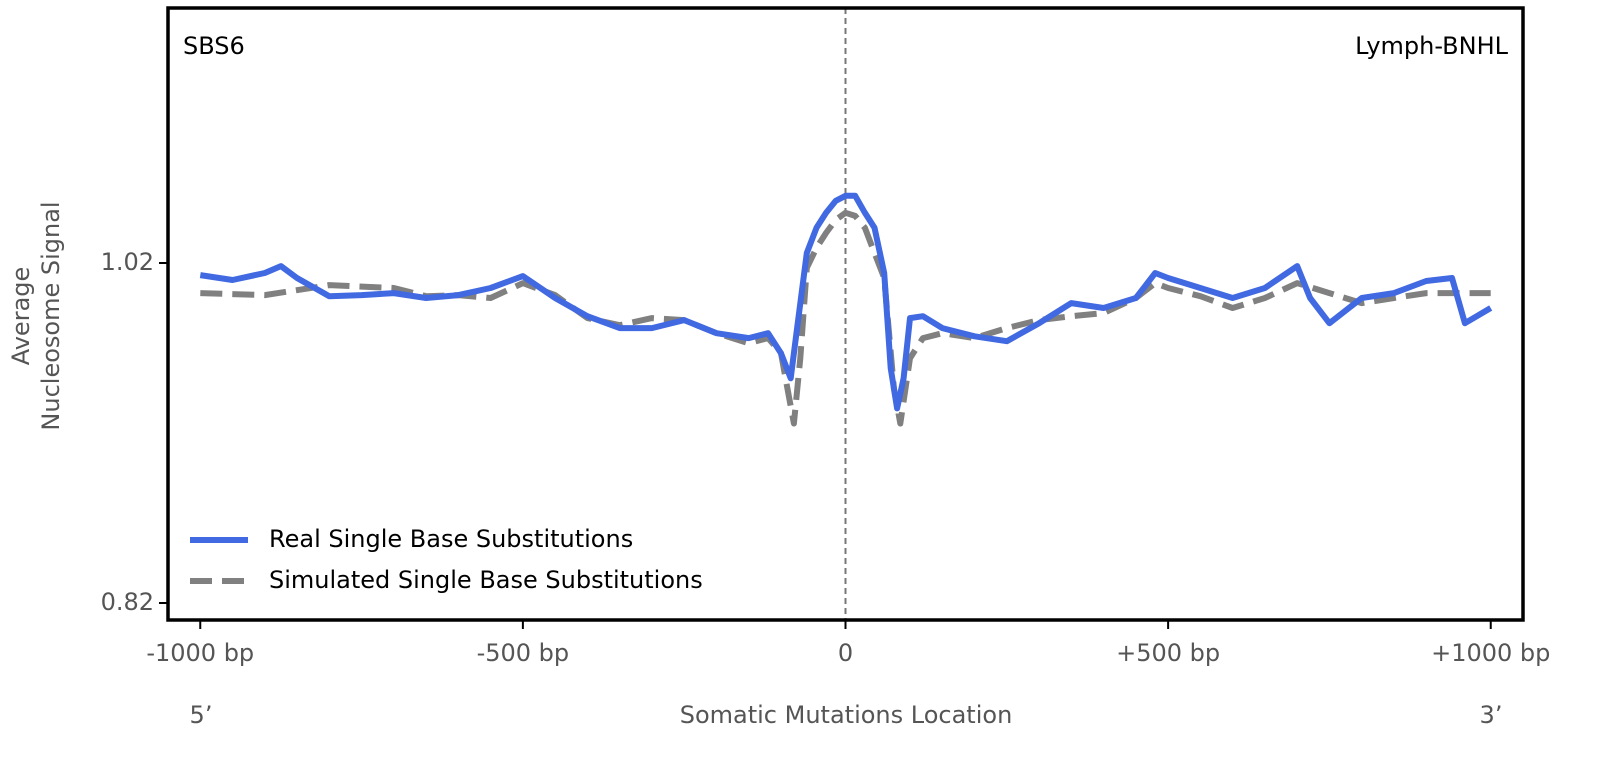 The height and width of the screenshot is (760, 1603). What do you see at coordinates (1490, 653) in the screenshot?
I see `x-tick-label: +1000 bp` at bounding box center [1490, 653].